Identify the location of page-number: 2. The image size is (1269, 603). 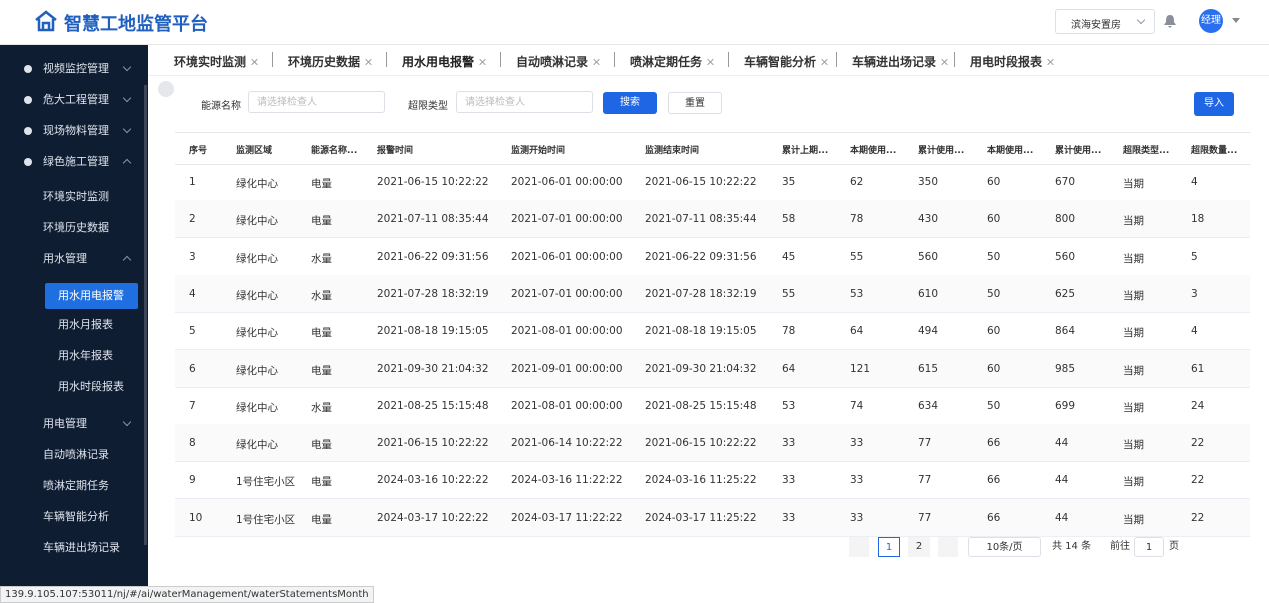
(919, 547).